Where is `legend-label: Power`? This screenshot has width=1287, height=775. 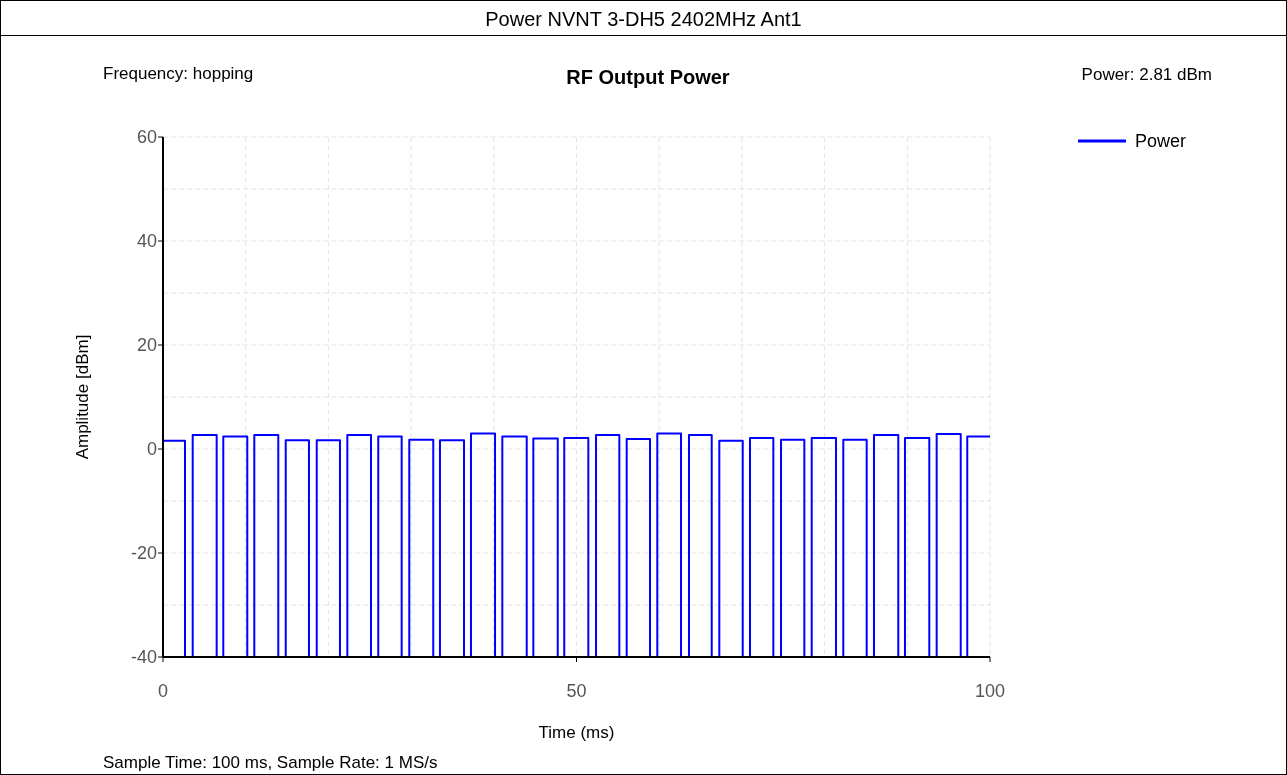
legend-label: Power is located at coordinates (1161, 141).